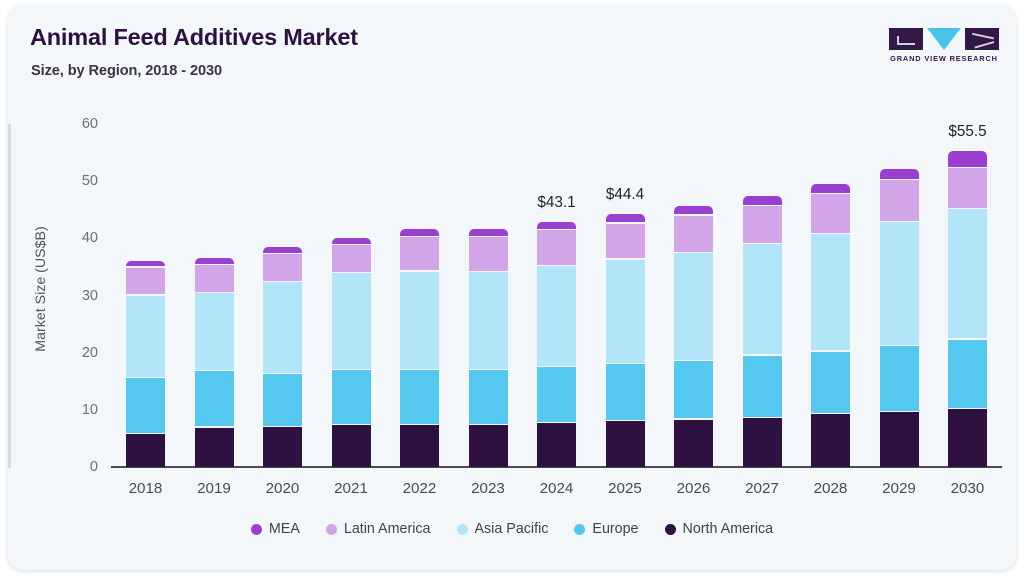 The image size is (1024, 576). Describe the element at coordinates (284, 529) in the screenshot. I see `legend-label: MEA` at that location.